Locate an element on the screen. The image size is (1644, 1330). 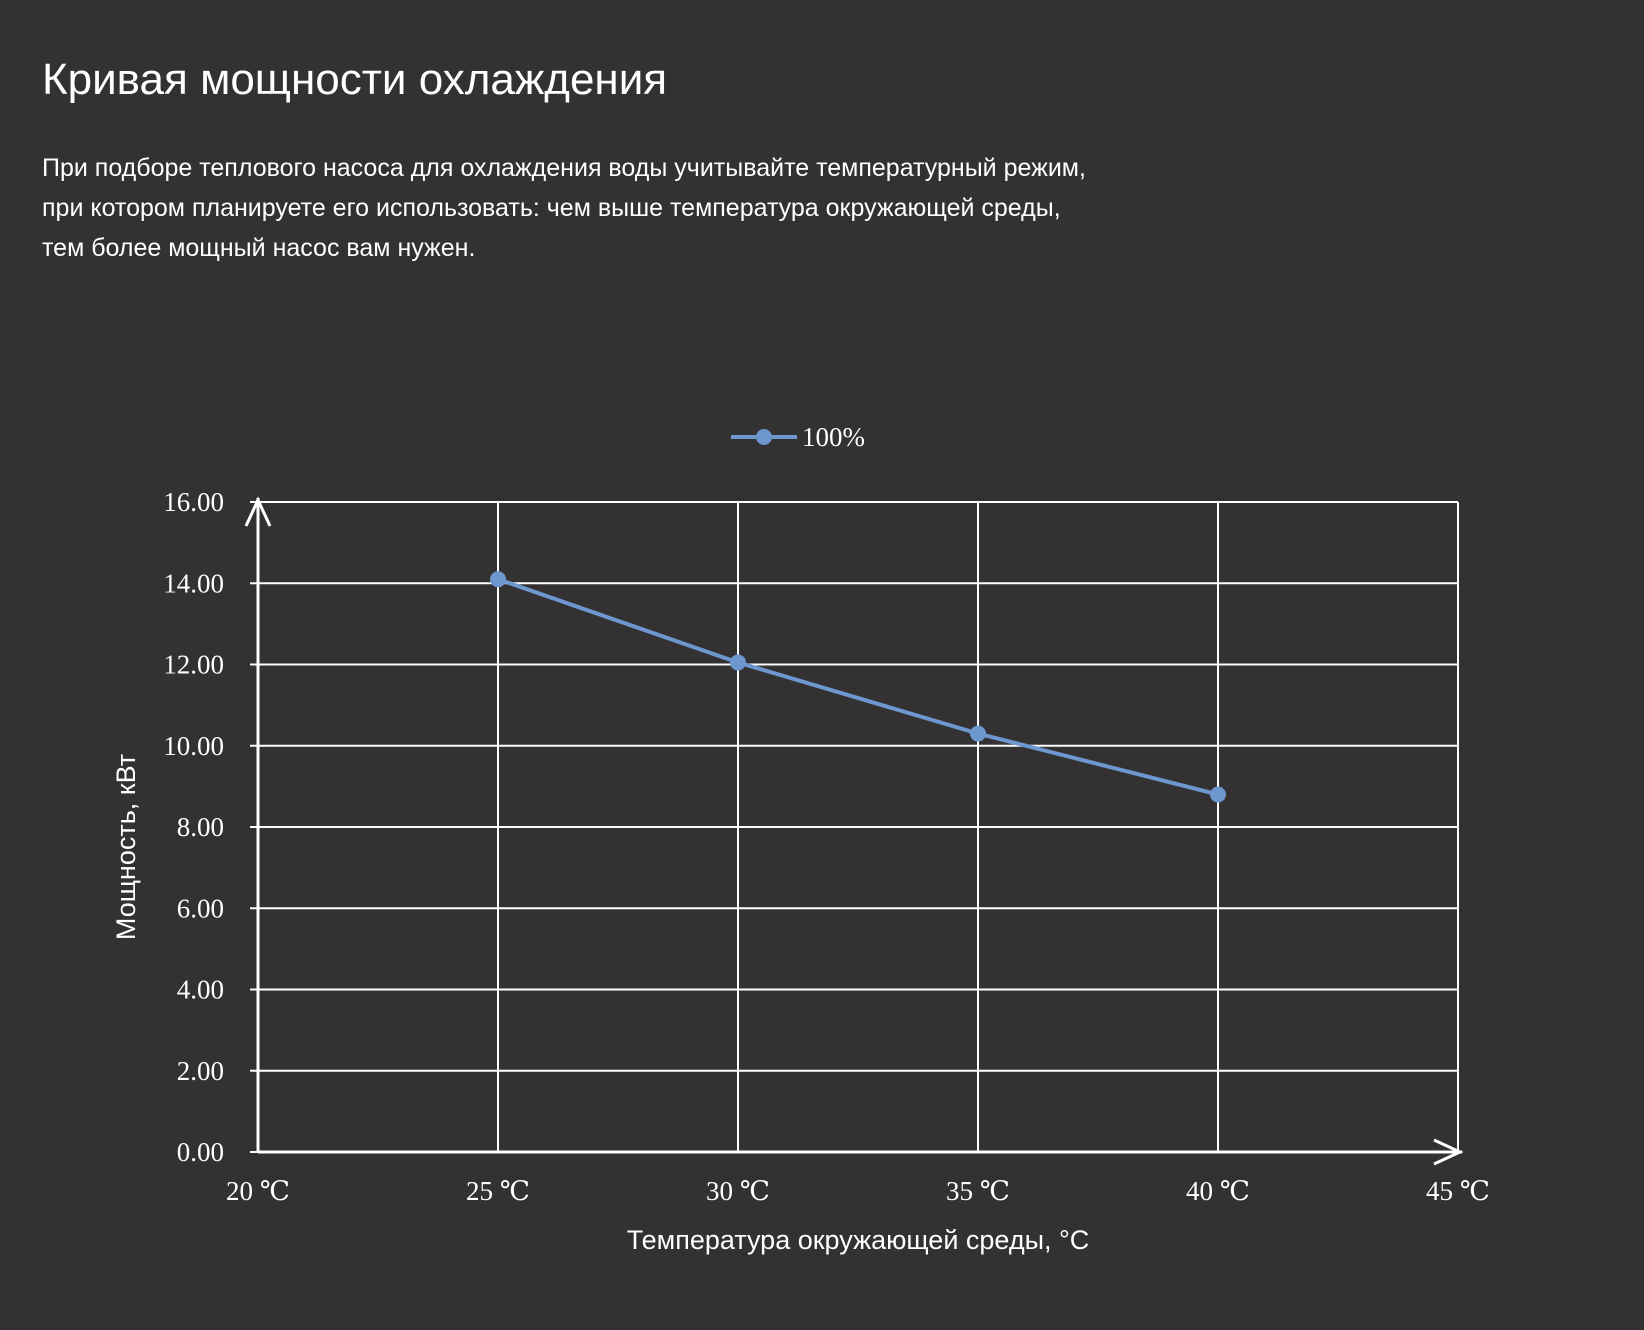
y-tick-label: 2.00 is located at coordinates (200, 1071).